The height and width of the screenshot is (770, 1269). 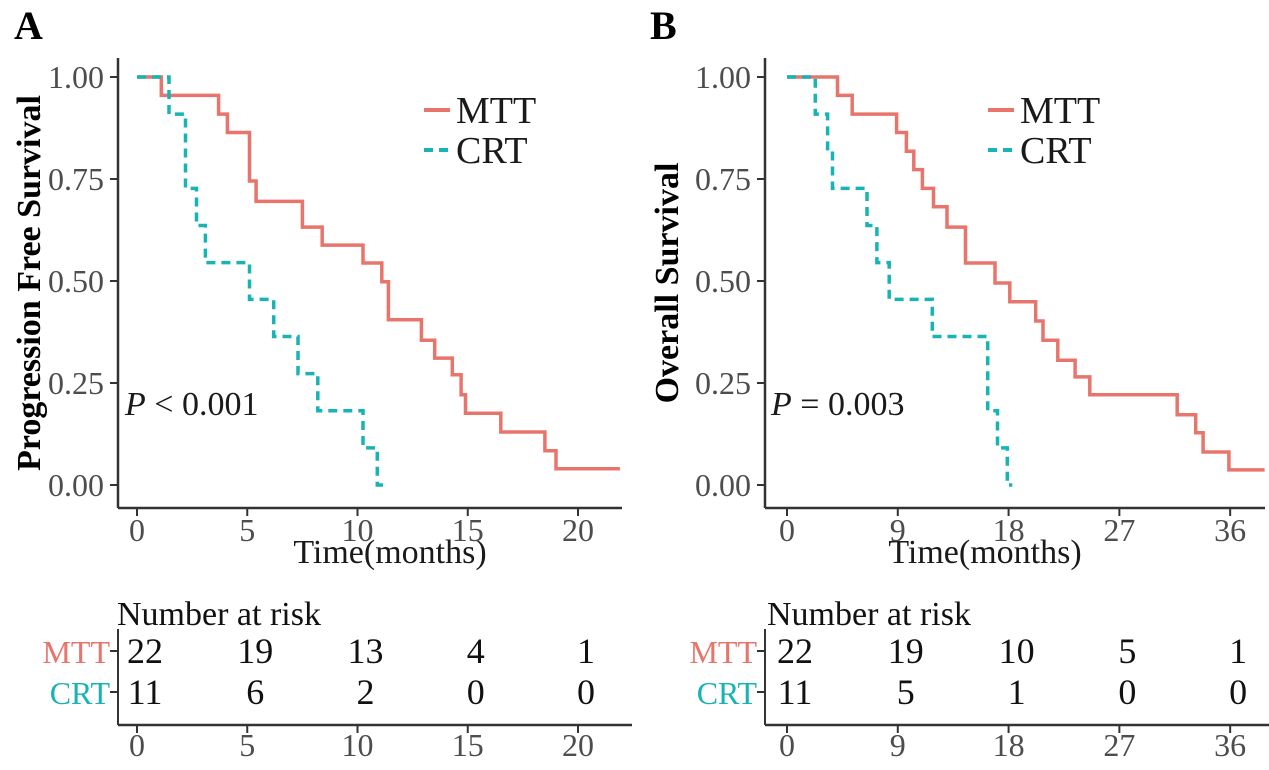 What do you see at coordinates (1230, 530) in the screenshot?
I see `x-axis-tick-label: 36` at bounding box center [1230, 530].